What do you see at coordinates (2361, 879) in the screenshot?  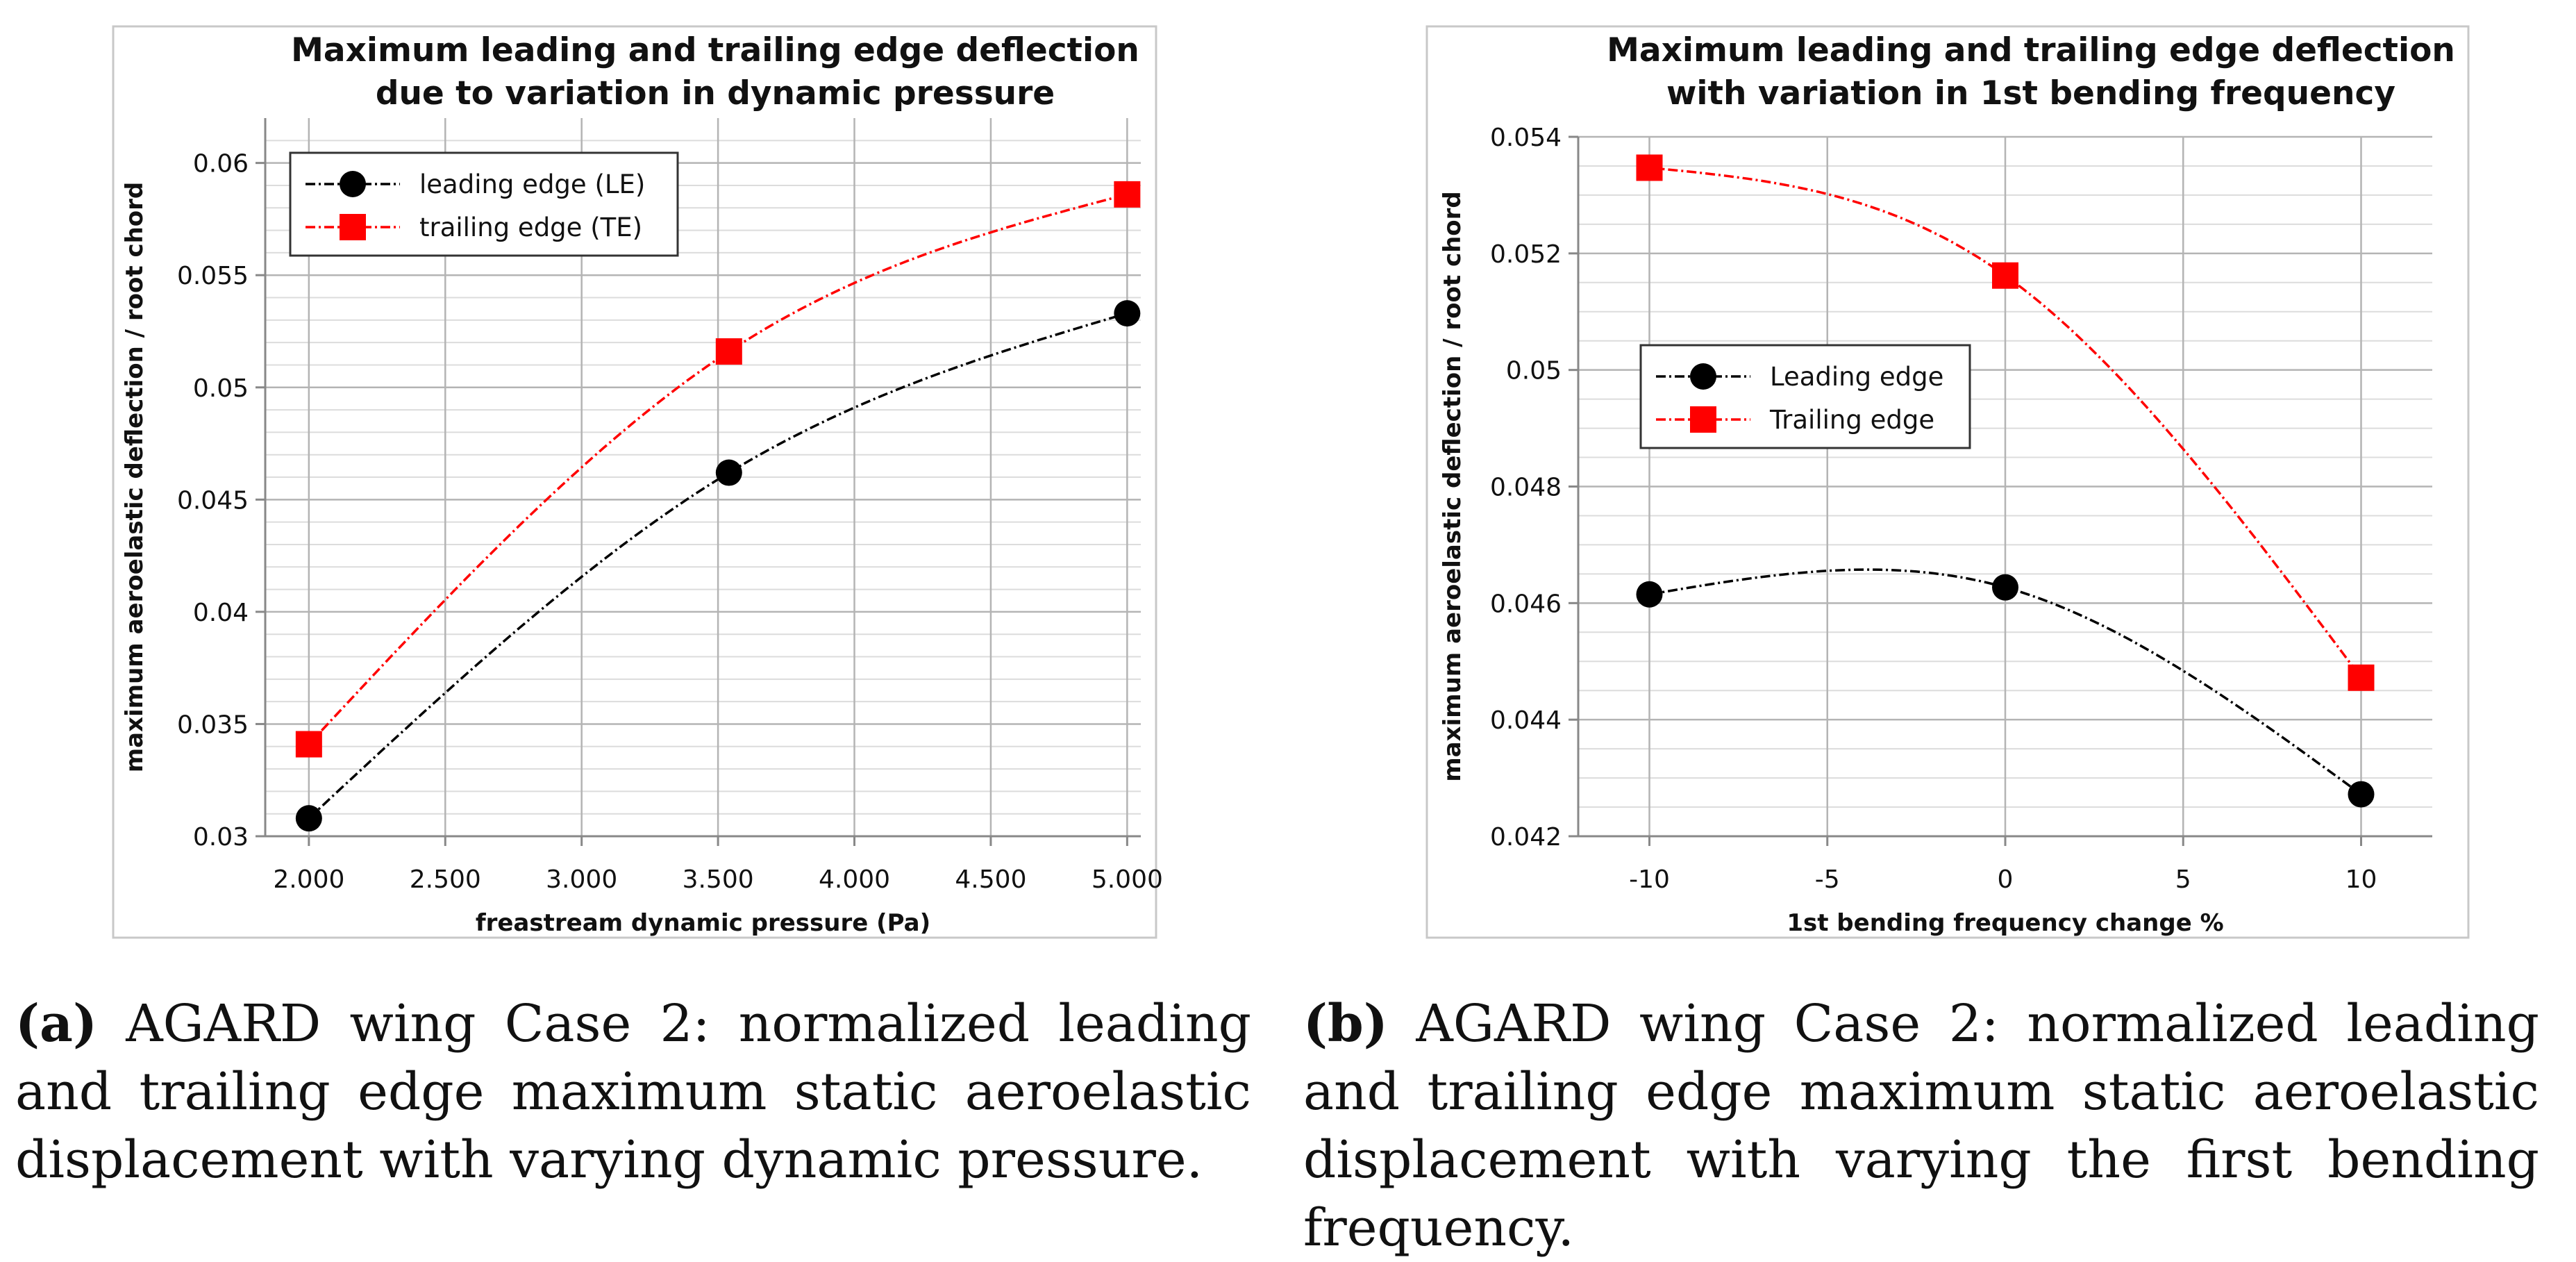 I see `chart-b-x-tick-label: 10` at bounding box center [2361, 879].